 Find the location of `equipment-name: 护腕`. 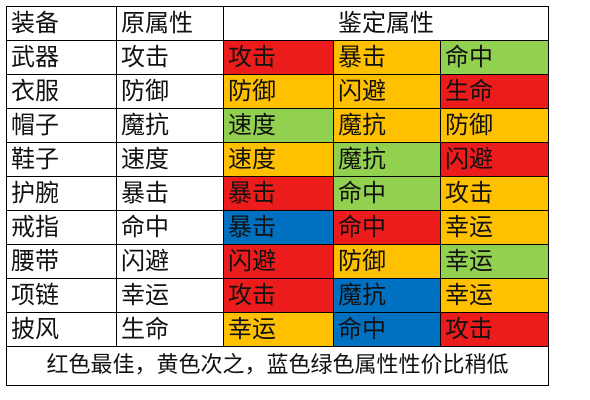

equipment-name: 护腕 is located at coordinates (61, 193).